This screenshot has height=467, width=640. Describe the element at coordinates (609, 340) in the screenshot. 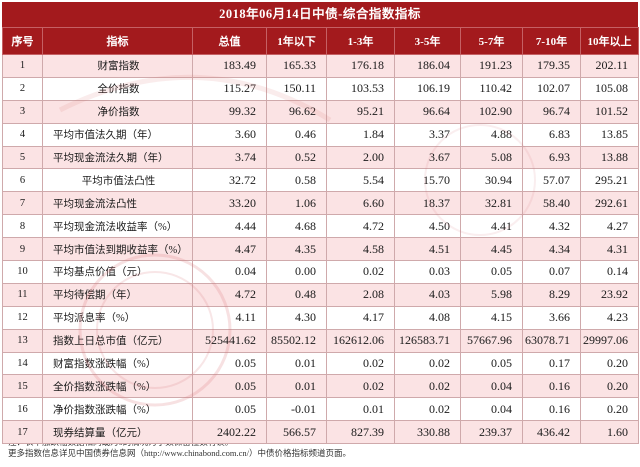

I see `value-cell: 29997.06` at that location.